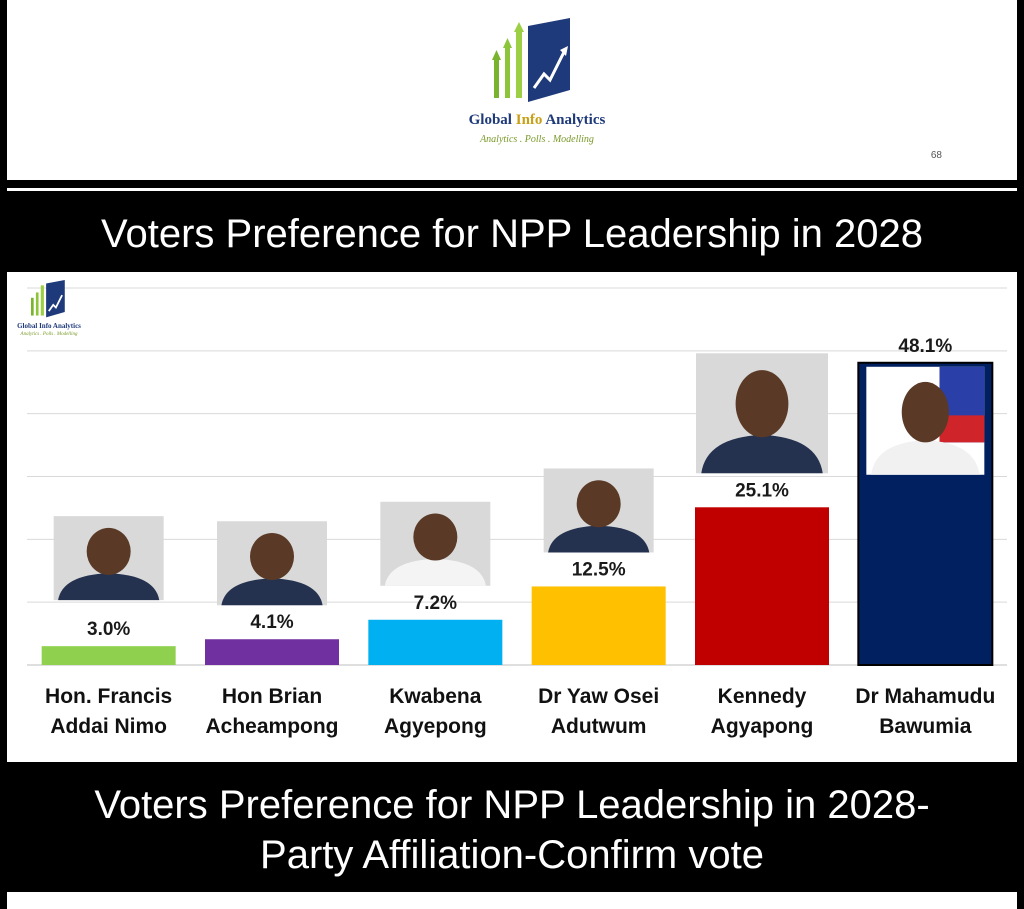  What do you see at coordinates (762, 490) in the screenshot?
I see `data-label: 25.1%` at bounding box center [762, 490].